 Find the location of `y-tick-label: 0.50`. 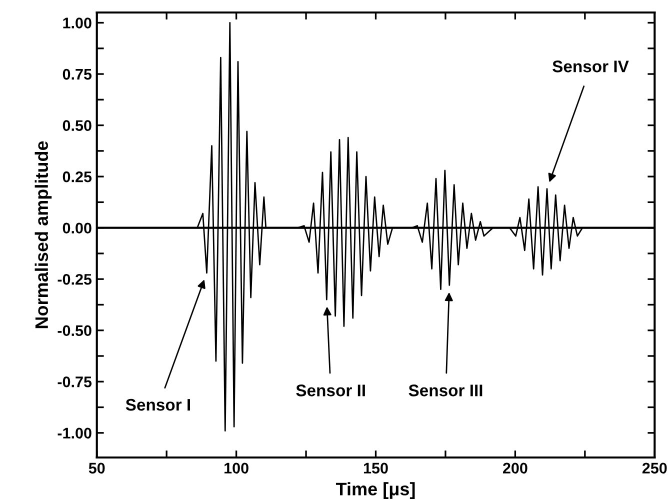

y-tick-label: 0.50 is located at coordinates (77, 125).